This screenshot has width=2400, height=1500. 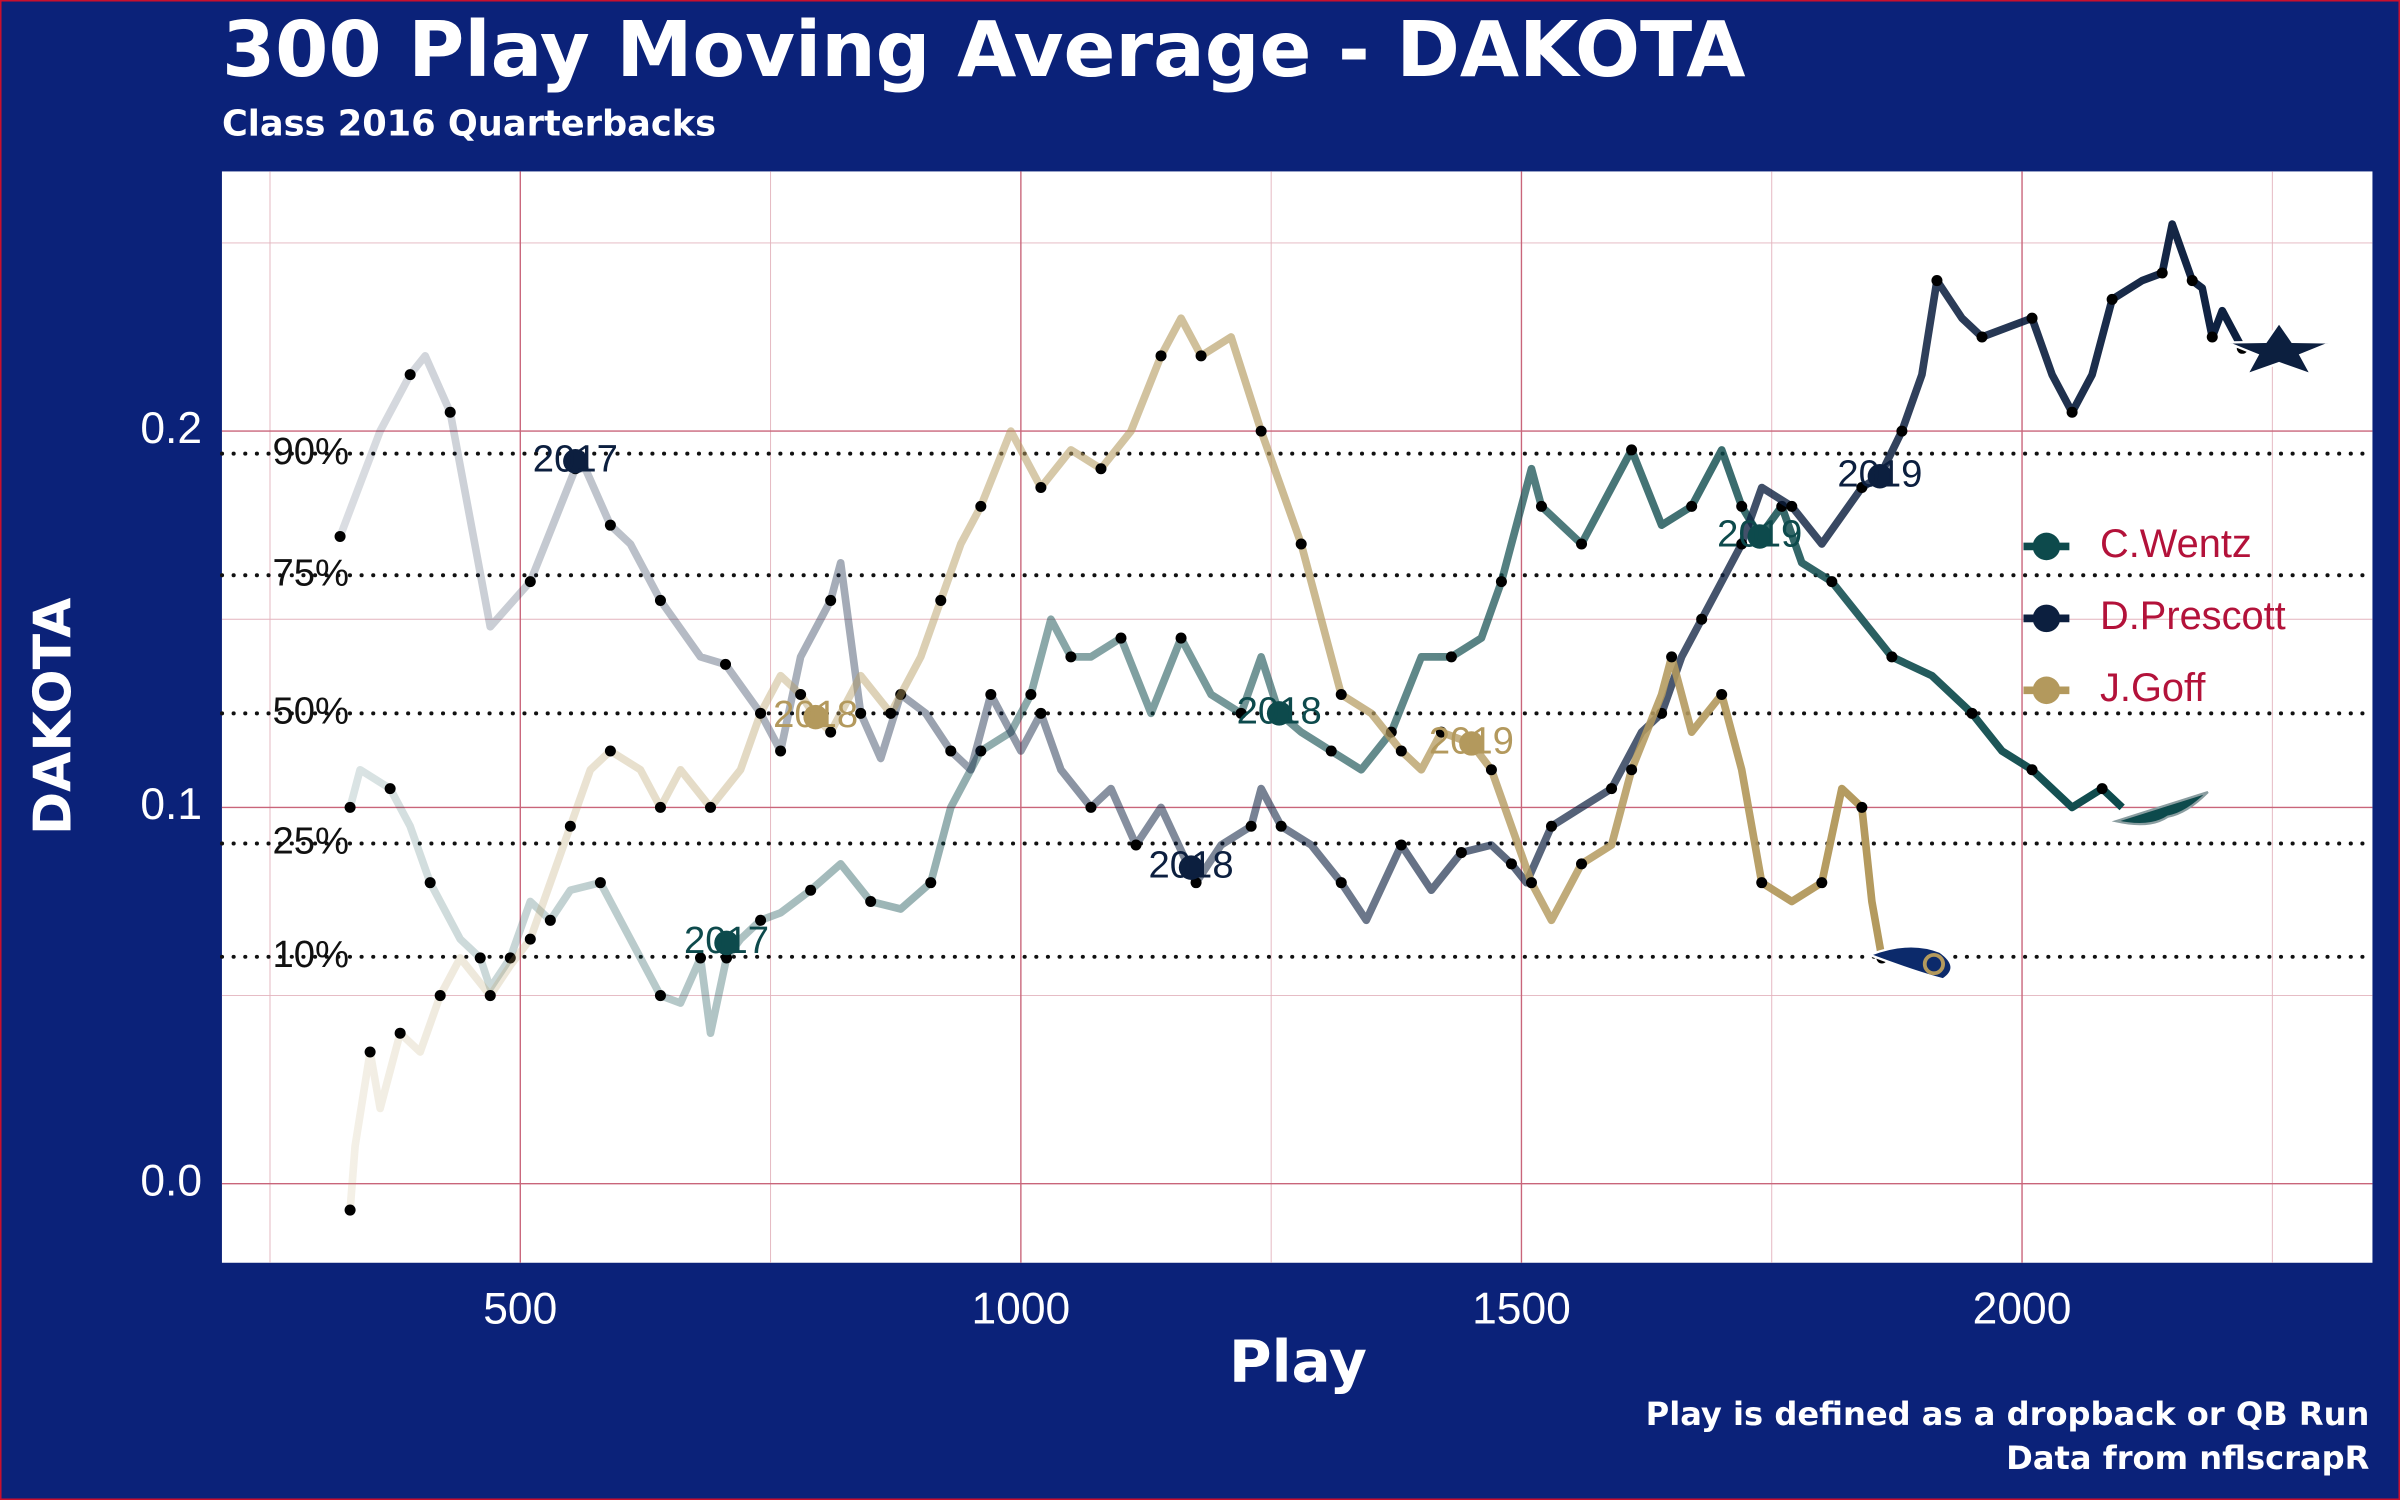 What do you see at coordinates (2008, 1414) in the screenshot?
I see `caption: Play is defined as a dropback or QB Run` at bounding box center [2008, 1414].